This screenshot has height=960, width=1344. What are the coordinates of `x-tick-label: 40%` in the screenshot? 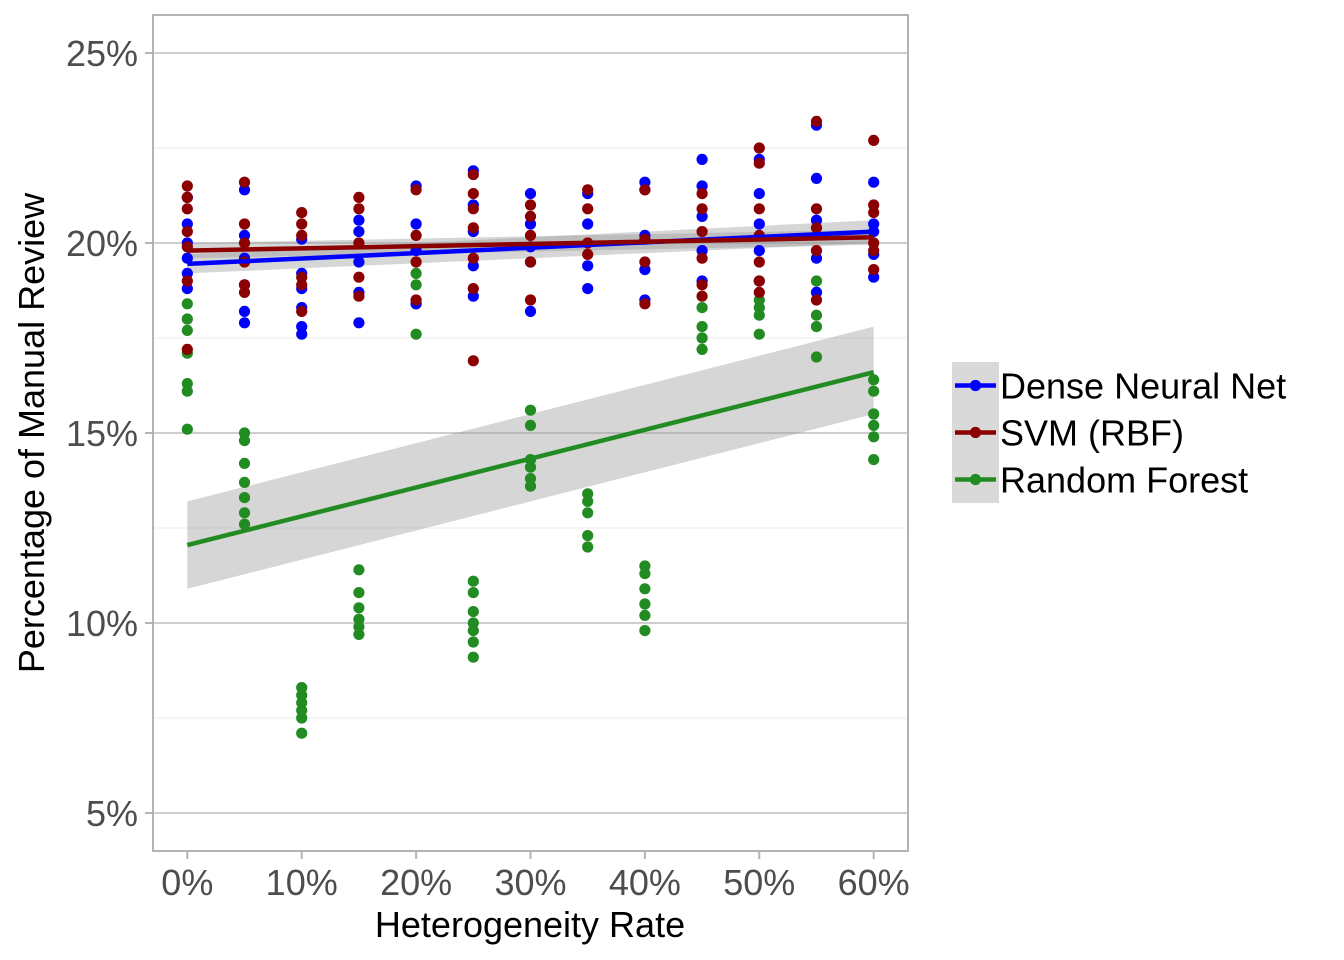 It's located at (645, 882).